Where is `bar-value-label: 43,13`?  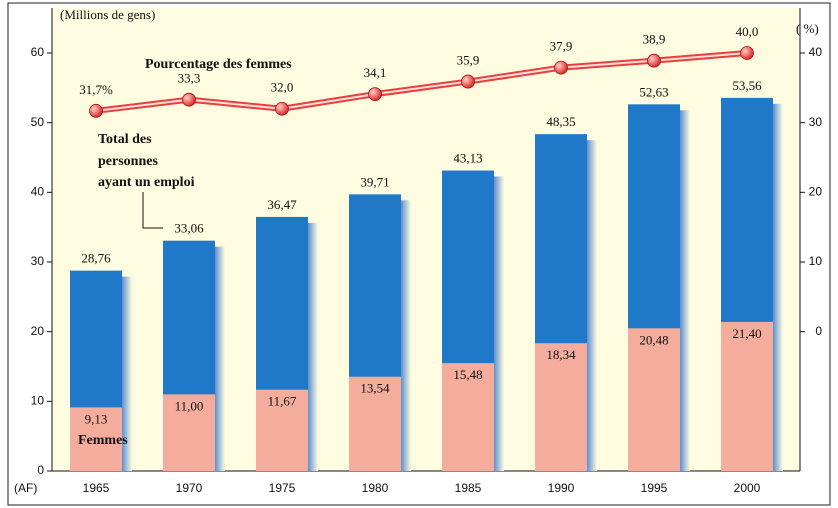 bar-value-label: 43,13 is located at coordinates (467, 158).